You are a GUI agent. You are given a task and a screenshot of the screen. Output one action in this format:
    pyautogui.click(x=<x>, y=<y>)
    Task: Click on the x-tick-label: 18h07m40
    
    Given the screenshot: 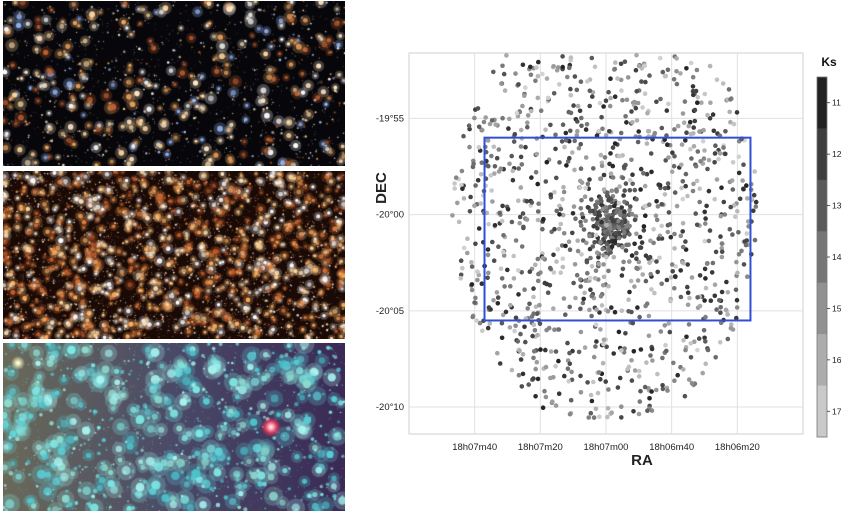 What is the action you would take?
    pyautogui.click(x=474, y=447)
    